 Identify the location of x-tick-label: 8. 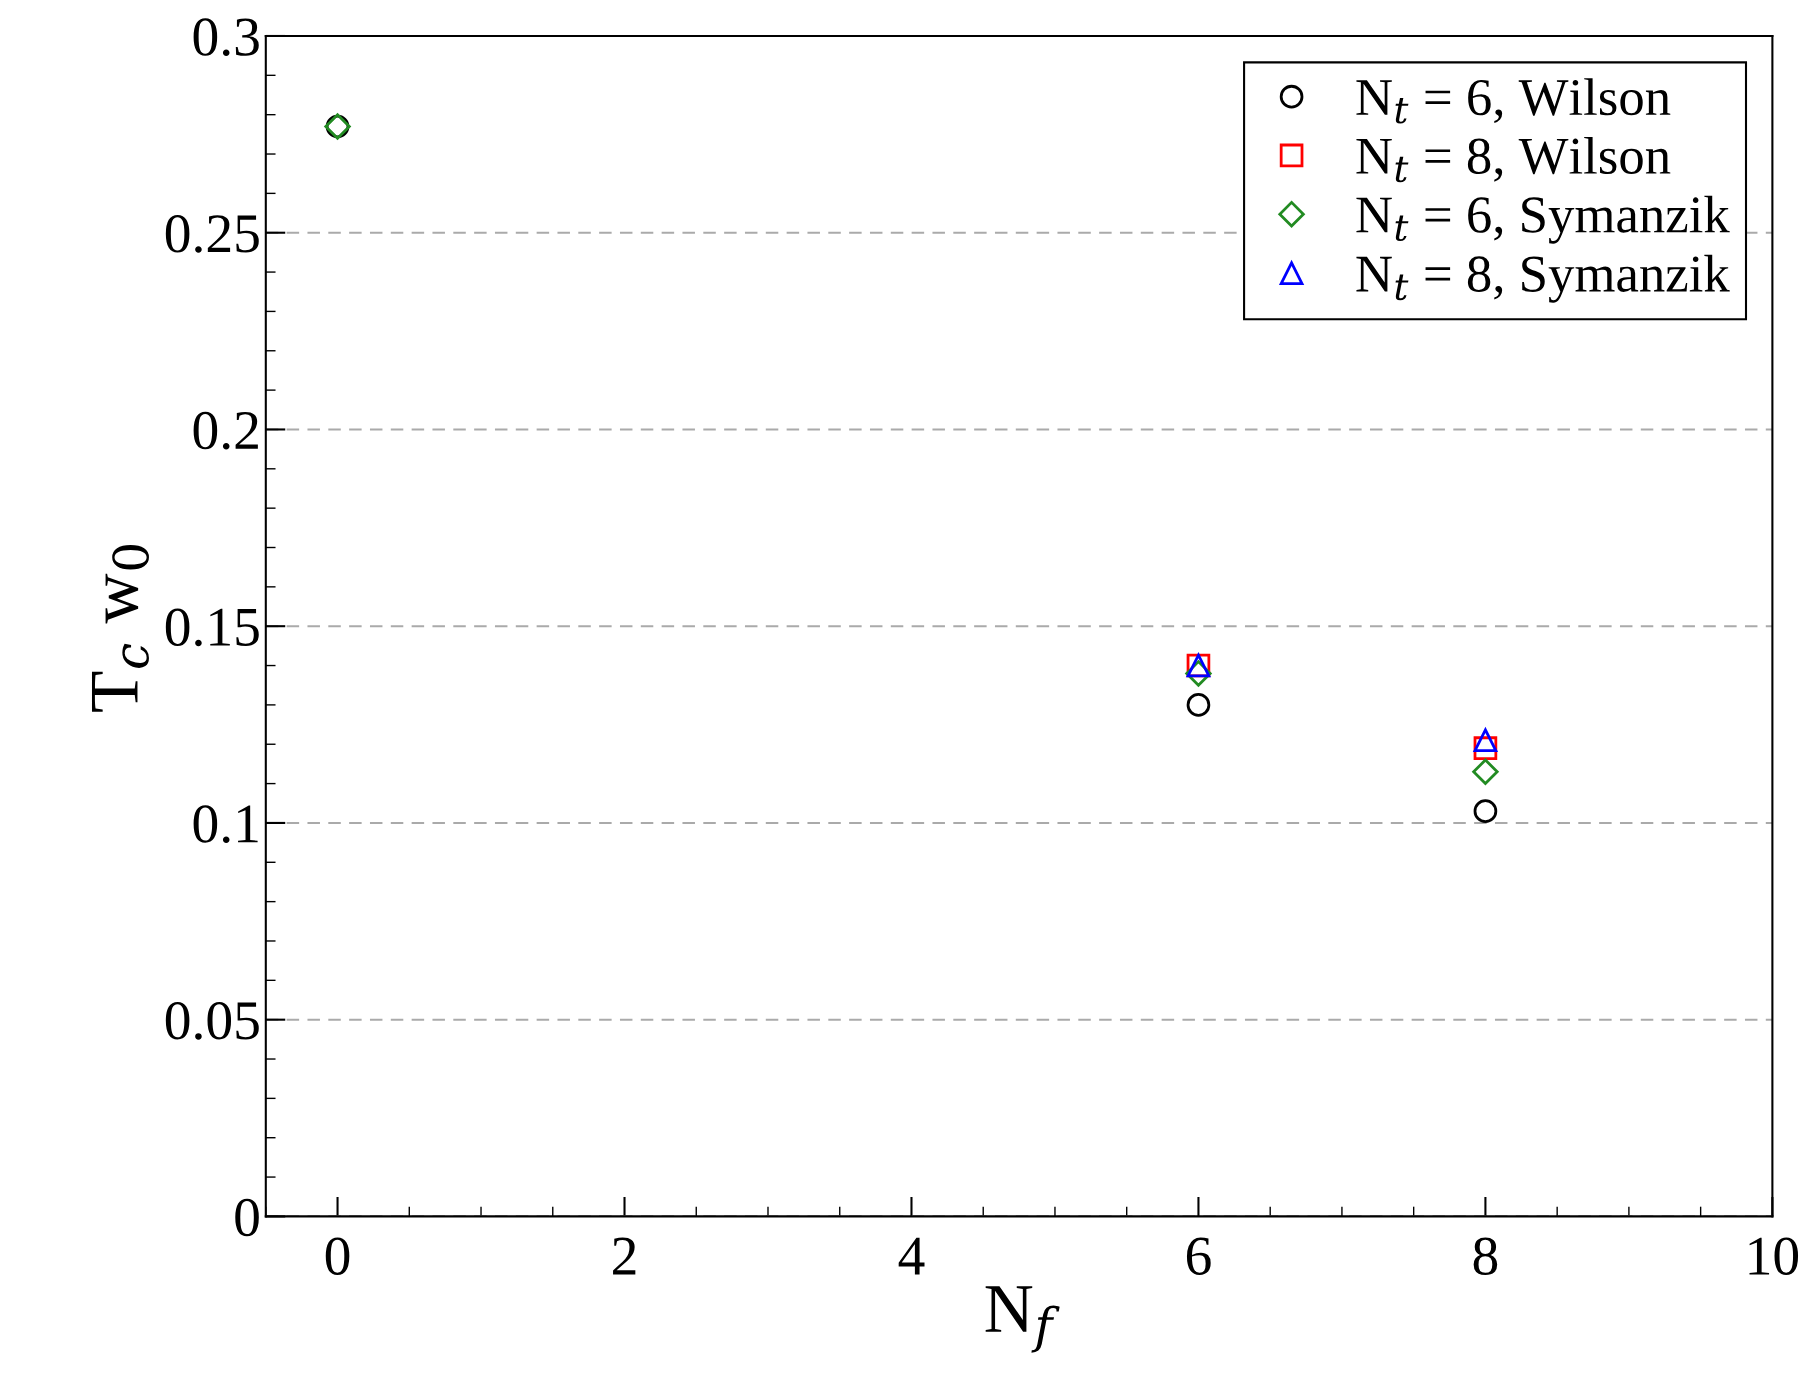
(1485, 1256).